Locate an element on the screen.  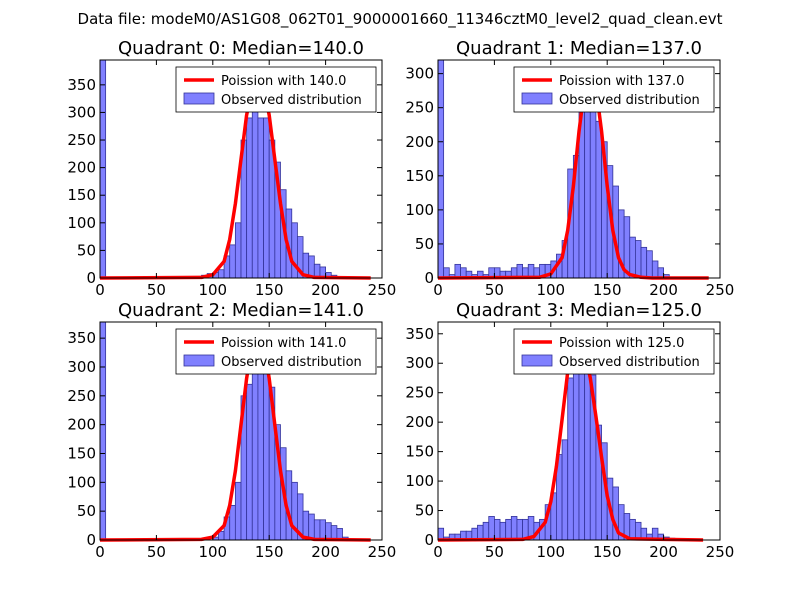
legend-label-fit: Poission with 140.0 is located at coordinates (283, 81).